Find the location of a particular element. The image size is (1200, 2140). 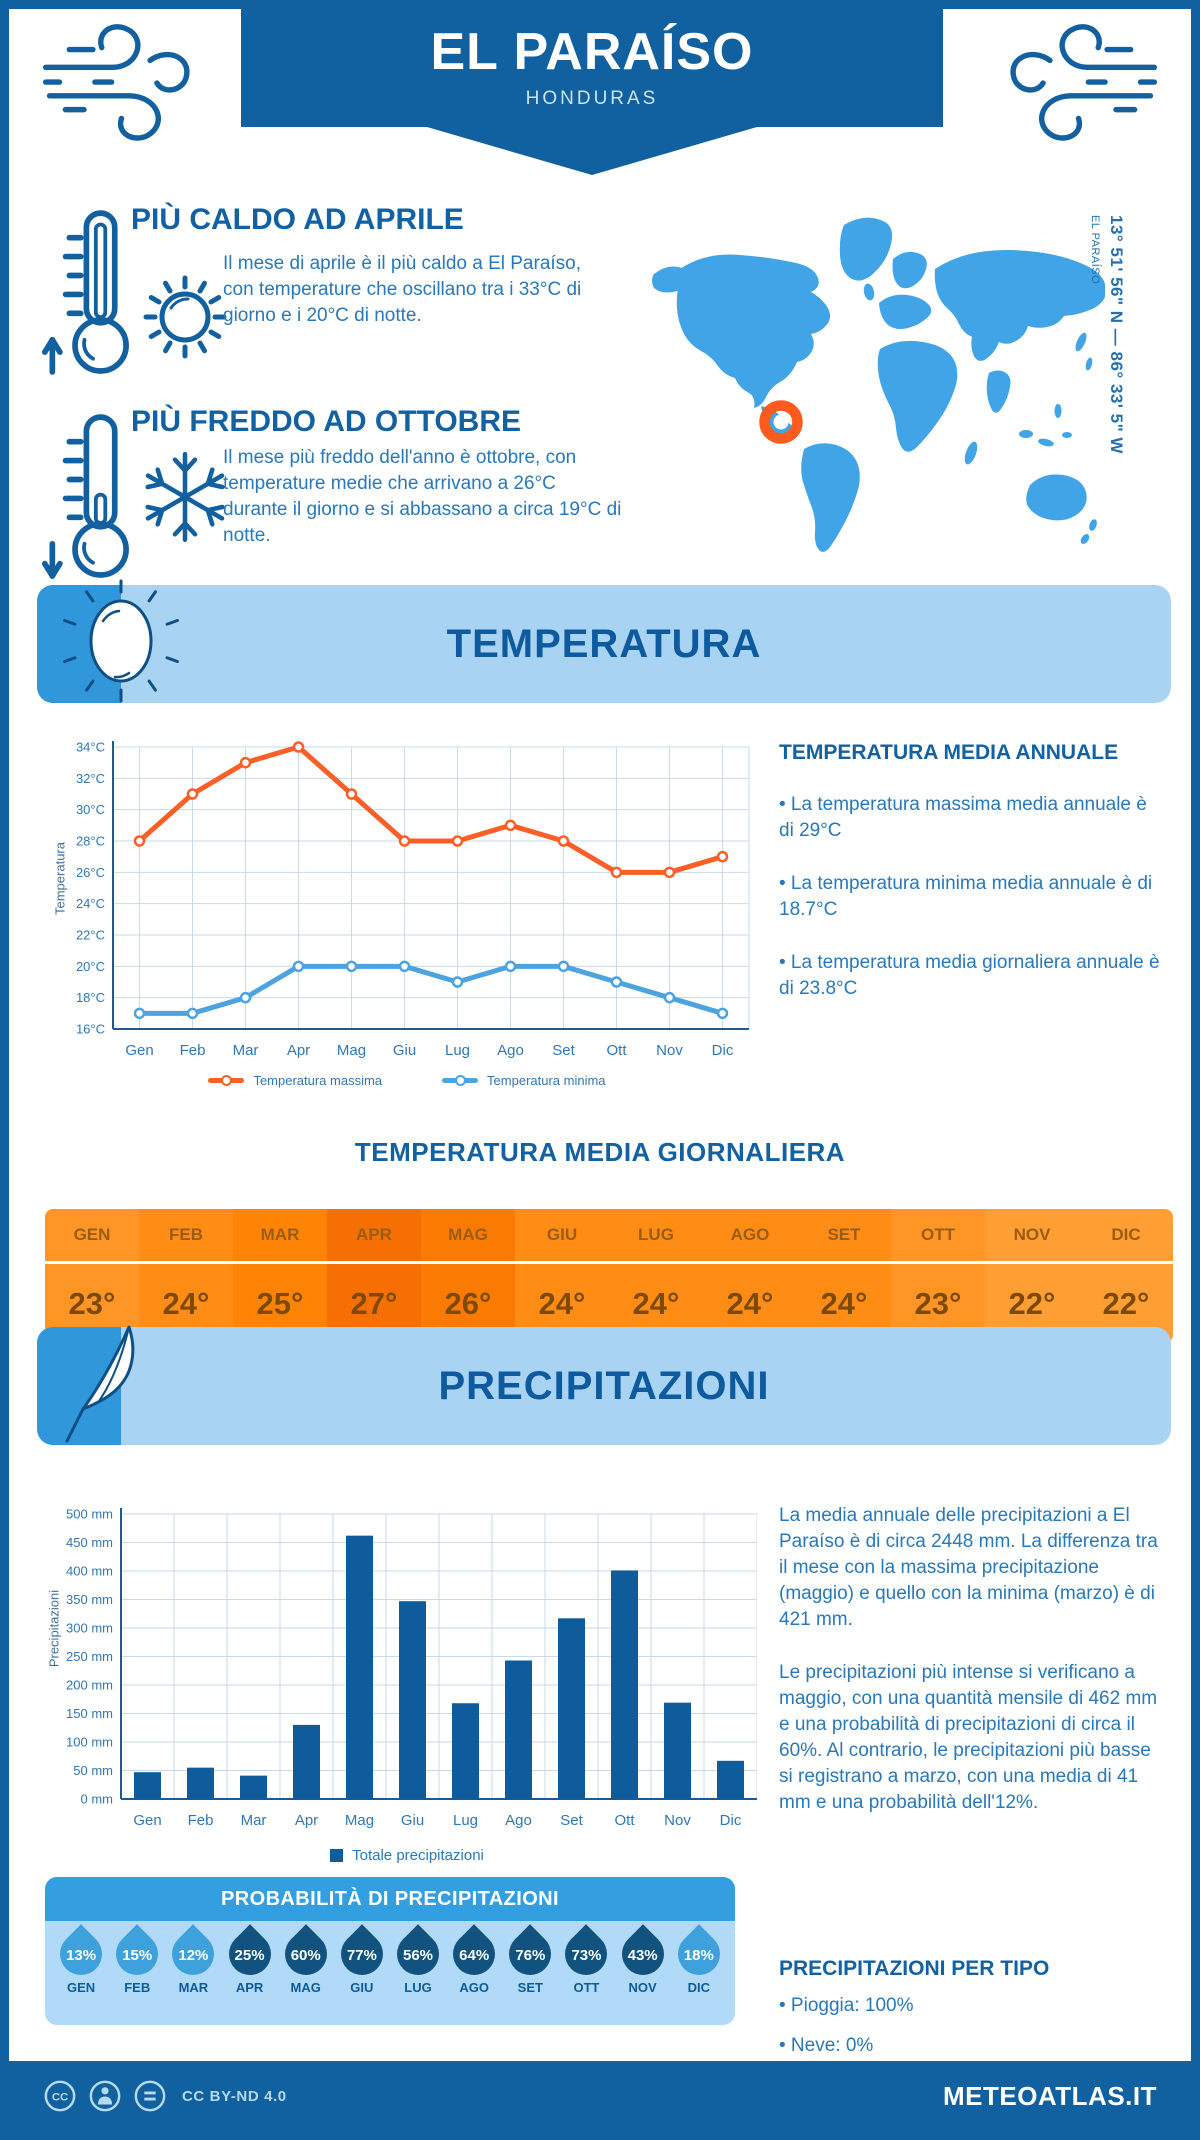

raindrop-icon: 60% is located at coordinates (306, 1954).